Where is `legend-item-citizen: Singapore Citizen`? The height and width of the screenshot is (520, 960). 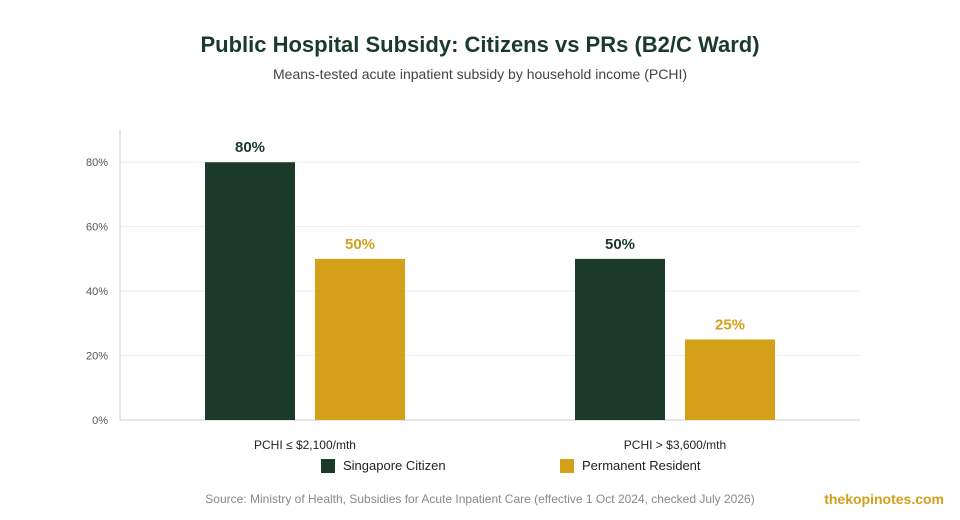
legend-item-citizen: Singapore Citizen is located at coordinates (383, 465).